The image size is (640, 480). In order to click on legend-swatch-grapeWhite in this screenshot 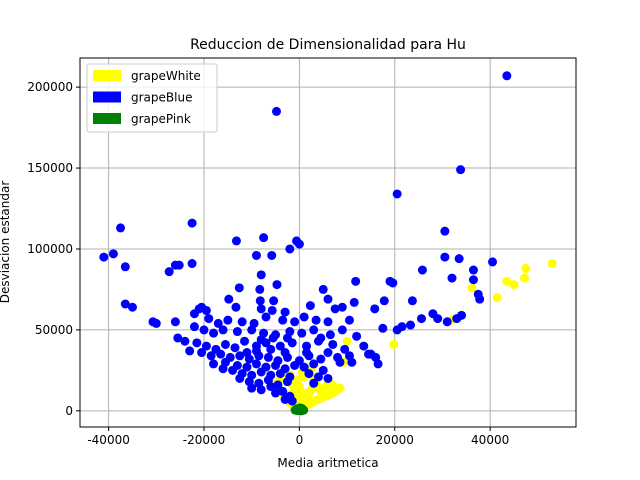, I will do `click(107, 75)`.